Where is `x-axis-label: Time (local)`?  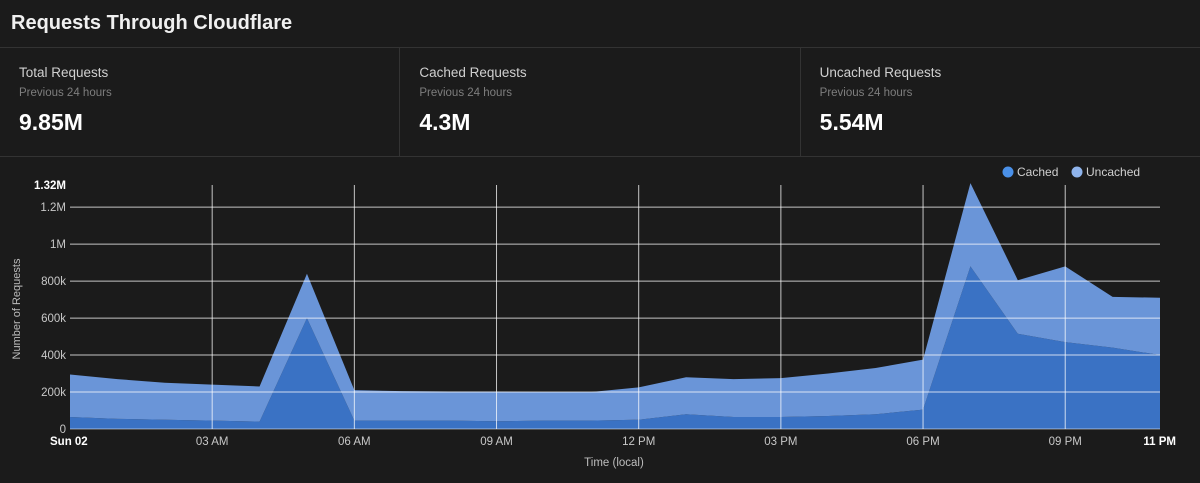 x-axis-label: Time (local) is located at coordinates (614, 463).